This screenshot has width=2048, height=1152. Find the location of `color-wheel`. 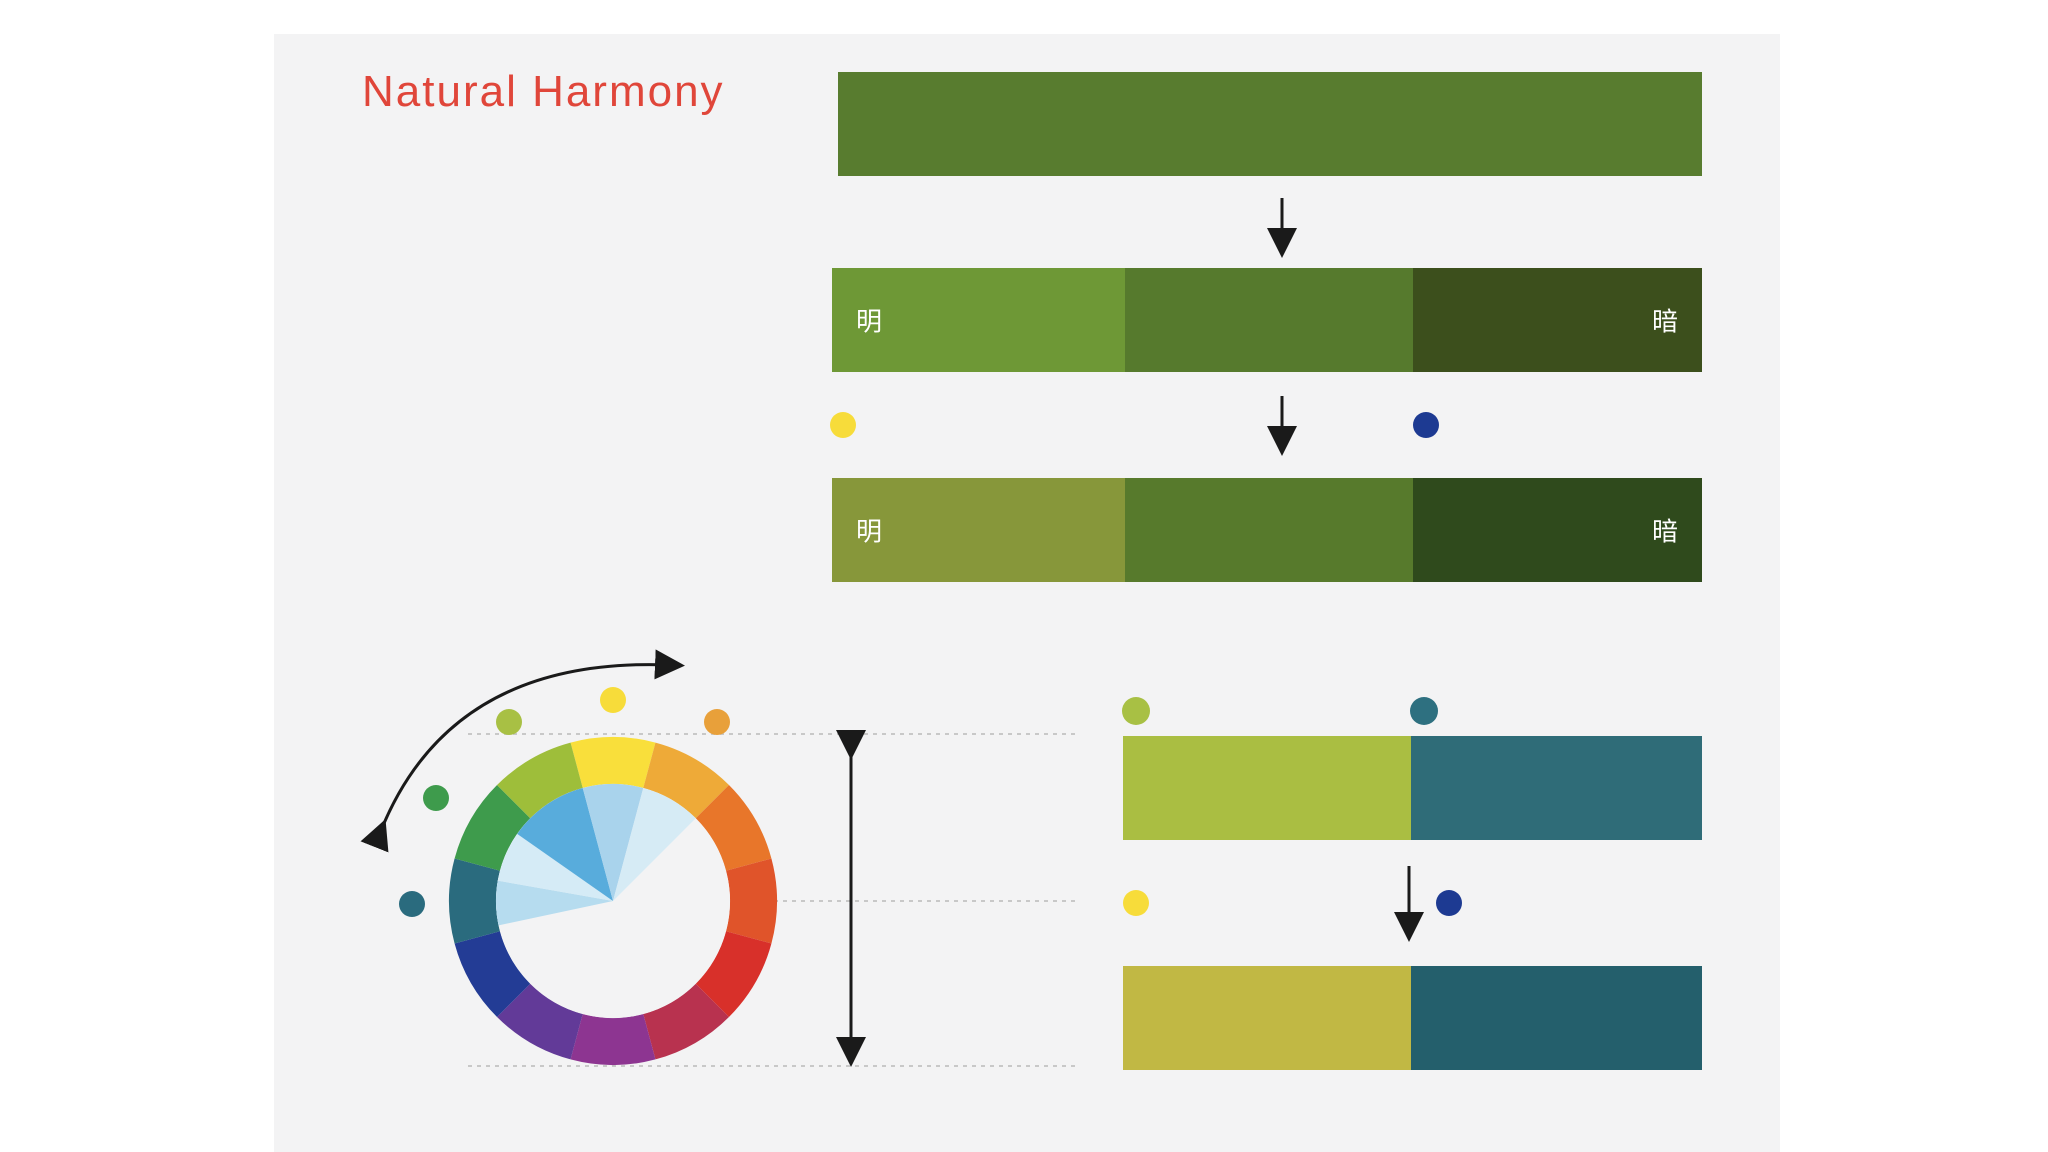

color-wheel is located at coordinates (588, 876).